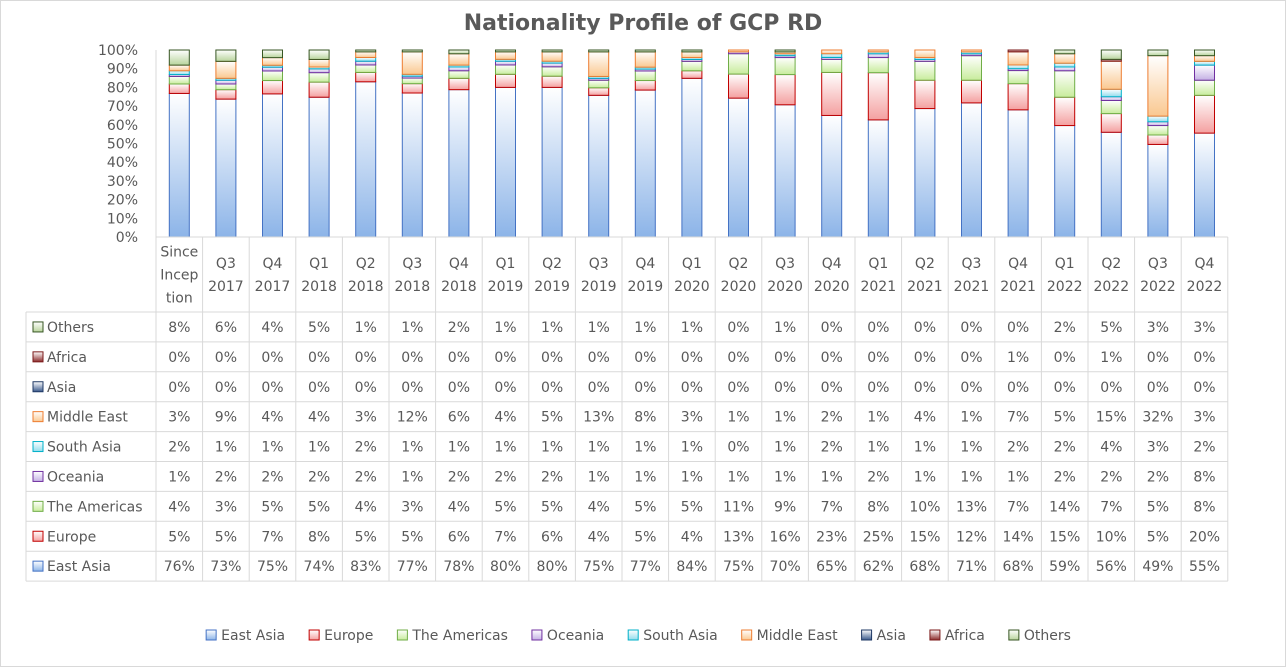 The height and width of the screenshot is (667, 1286). Describe the element at coordinates (459, 636) in the screenshot. I see `legend-label: The Americas` at that location.